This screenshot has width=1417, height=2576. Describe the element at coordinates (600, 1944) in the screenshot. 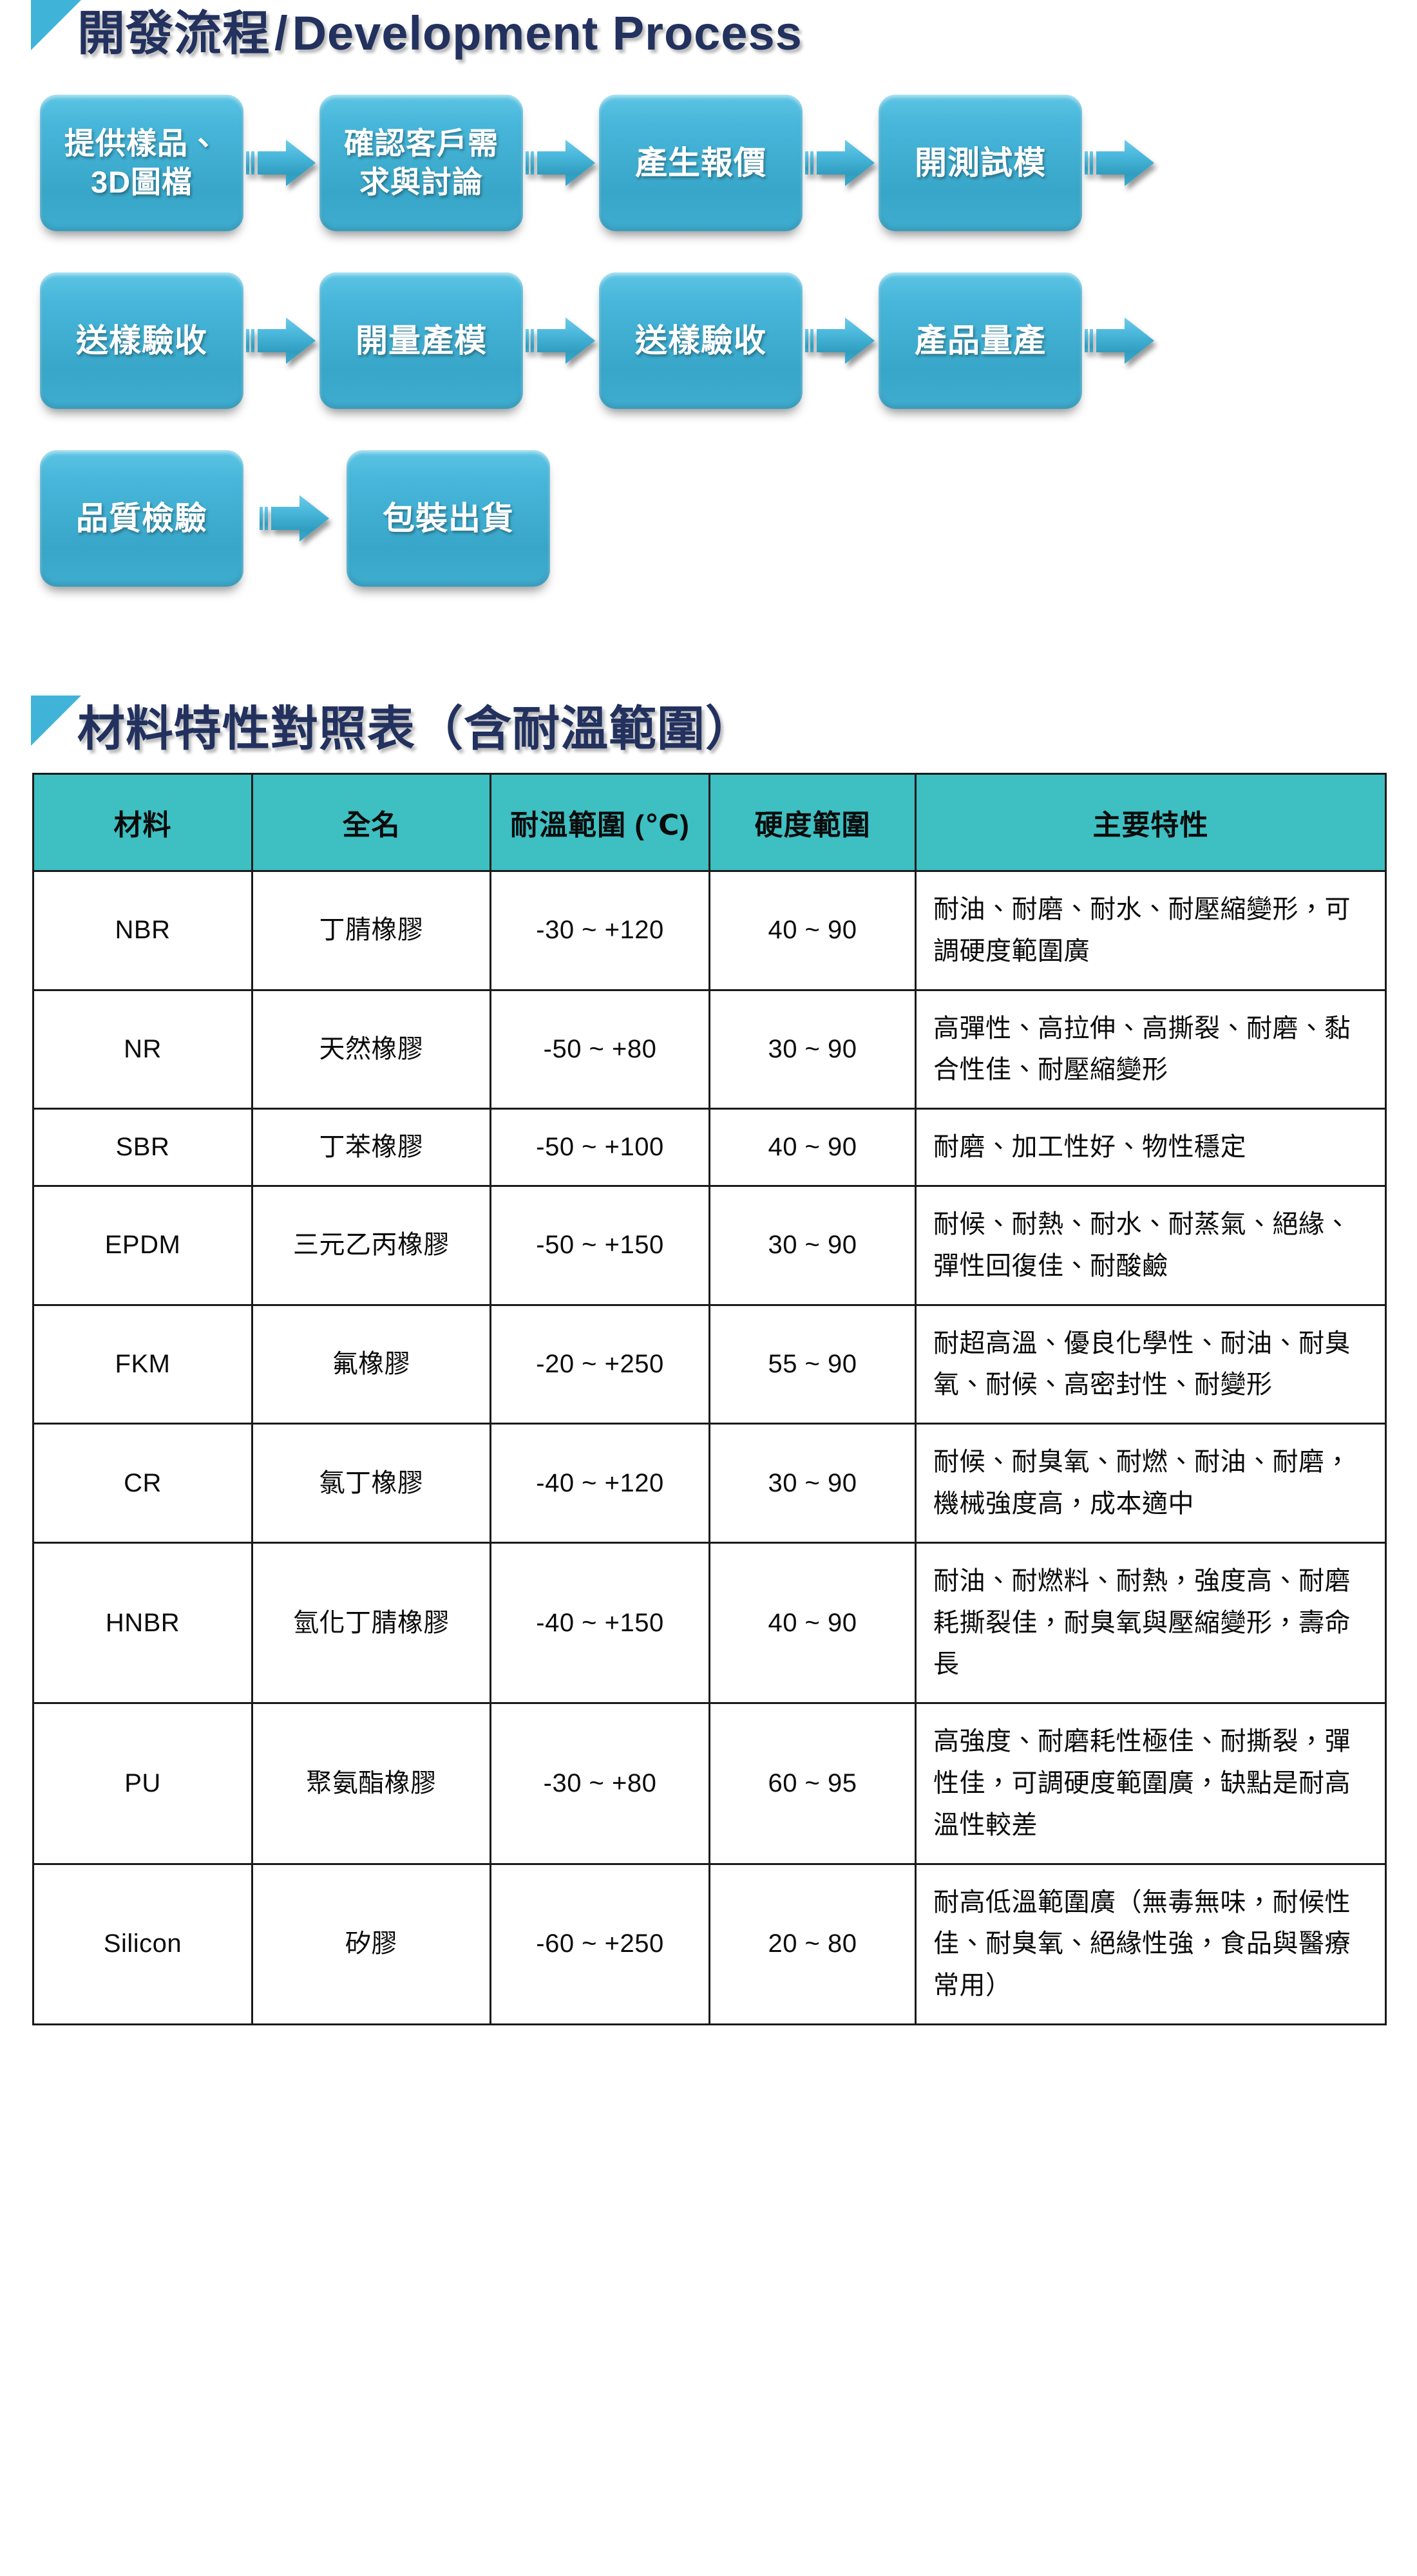

I see `cell-temp: -60 ~ +250` at that location.